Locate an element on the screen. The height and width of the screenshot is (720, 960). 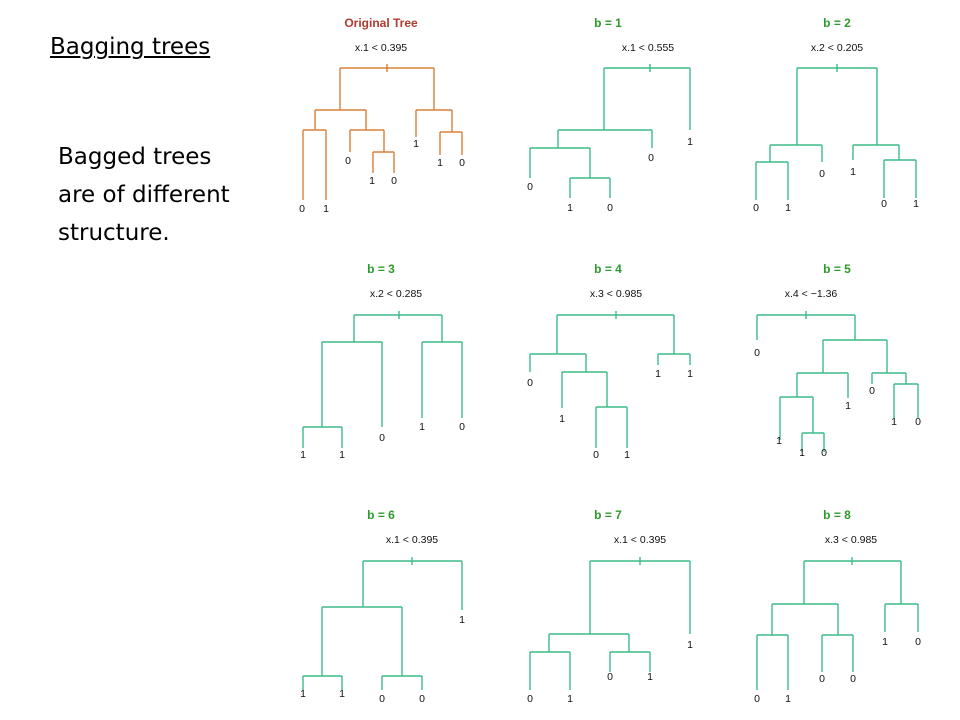
tree-panel: b = 7 x.1 < 0.395 0 1 0 1 1 is located at coordinates (610, 606).